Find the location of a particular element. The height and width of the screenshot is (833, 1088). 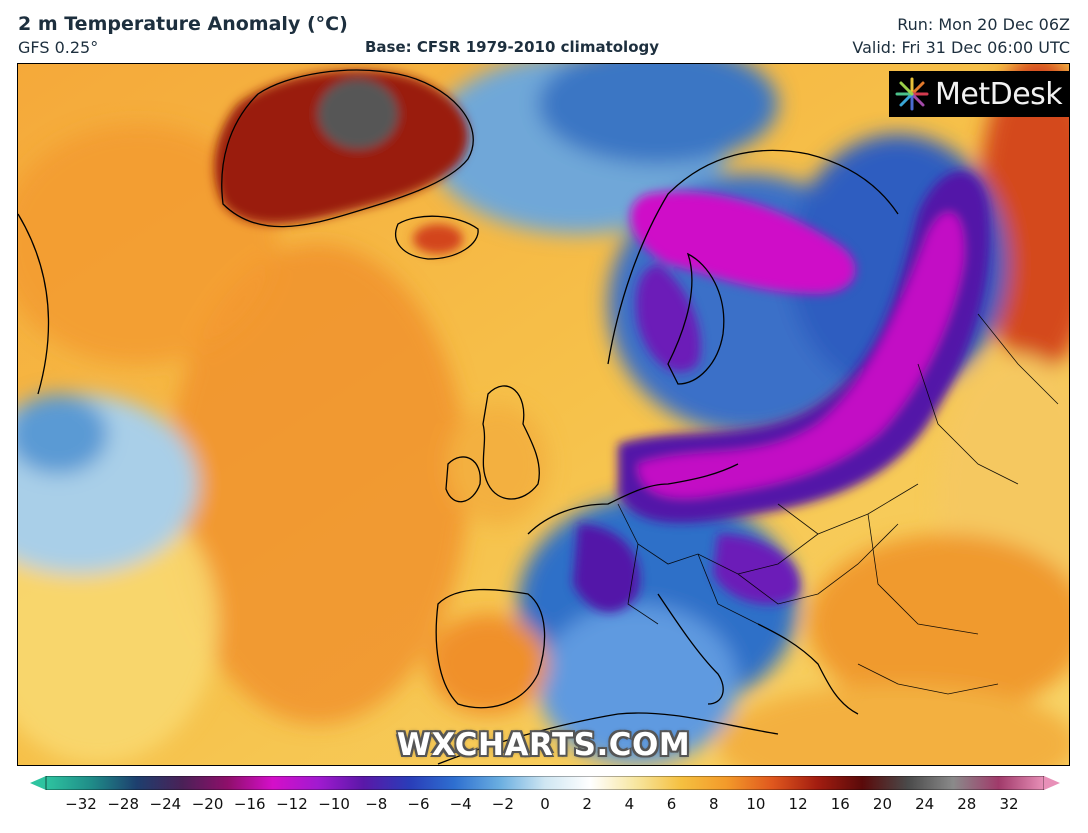

colorbar-tick-label: 16 is located at coordinates (840, 804).